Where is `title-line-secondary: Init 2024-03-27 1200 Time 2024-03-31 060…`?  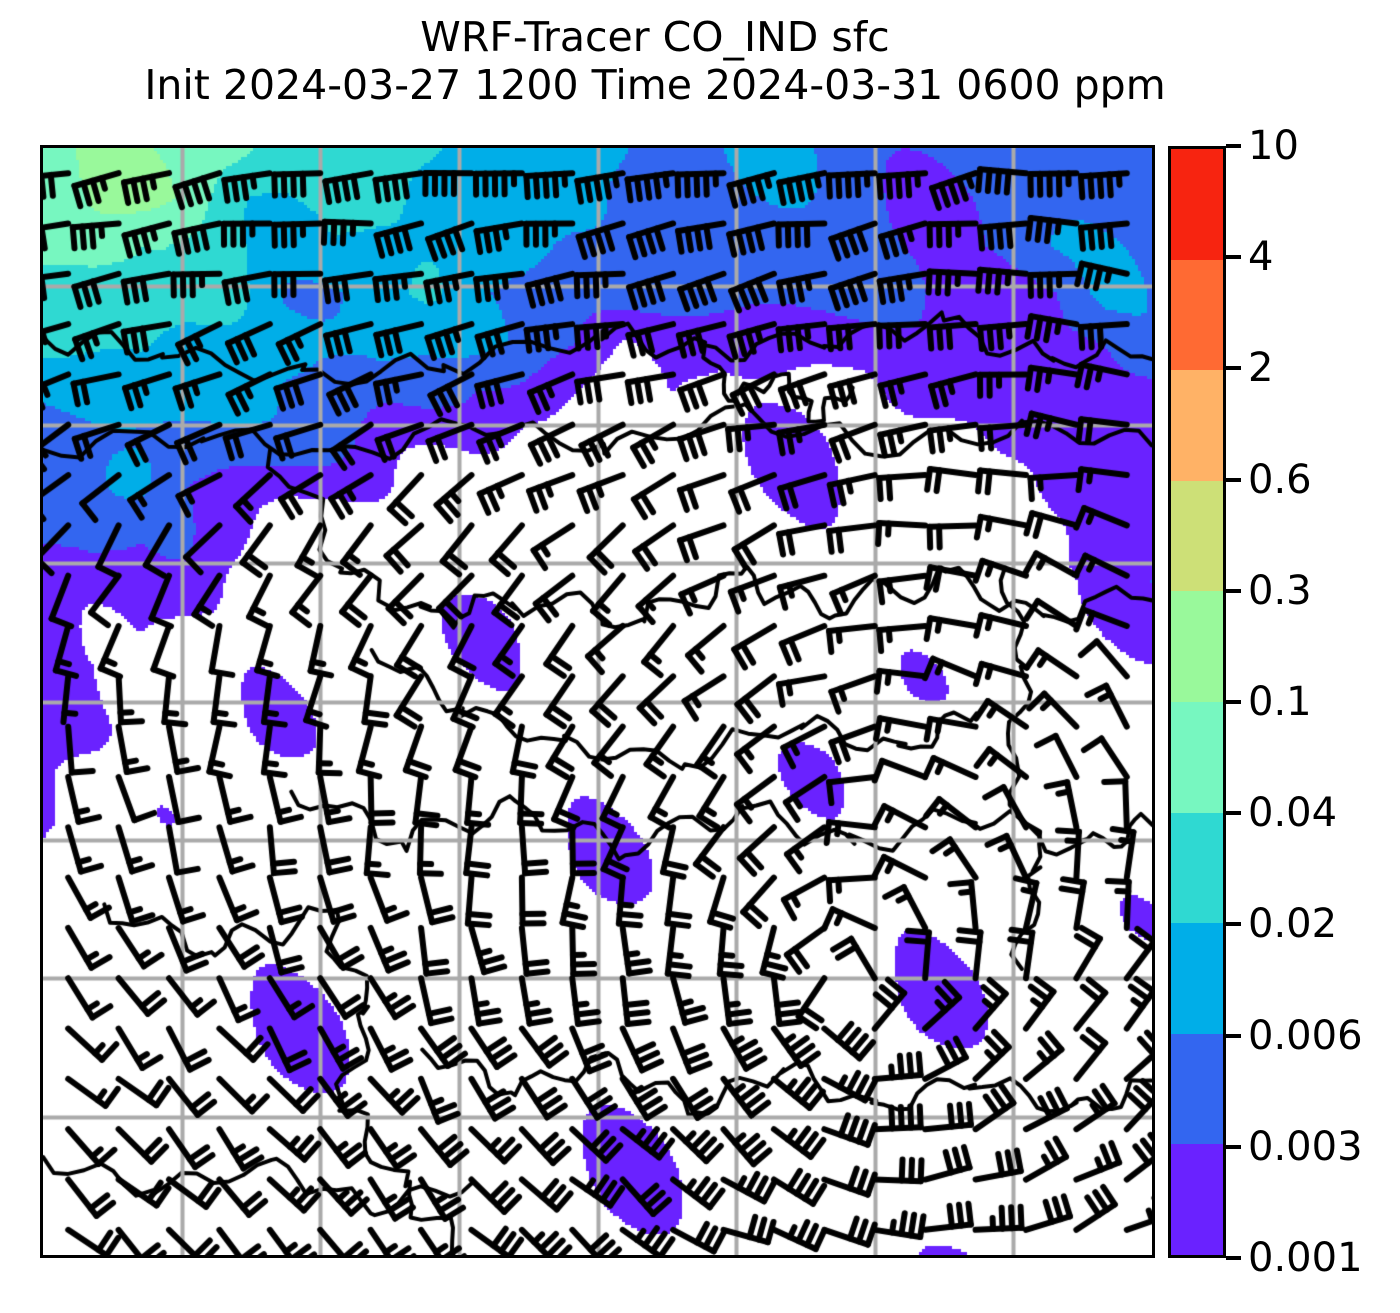 title-line-secondary: Init 2024-03-27 1200 Time 2024-03-31 060… is located at coordinates (655, 84).